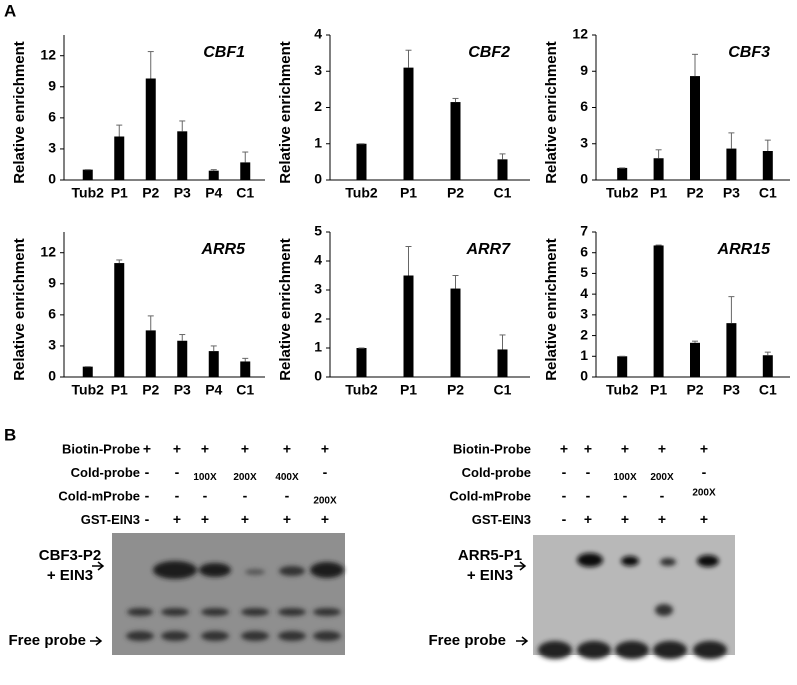 This screenshot has width=797, height=685. I want to click on chart-title: ARR7, so click(488, 249).